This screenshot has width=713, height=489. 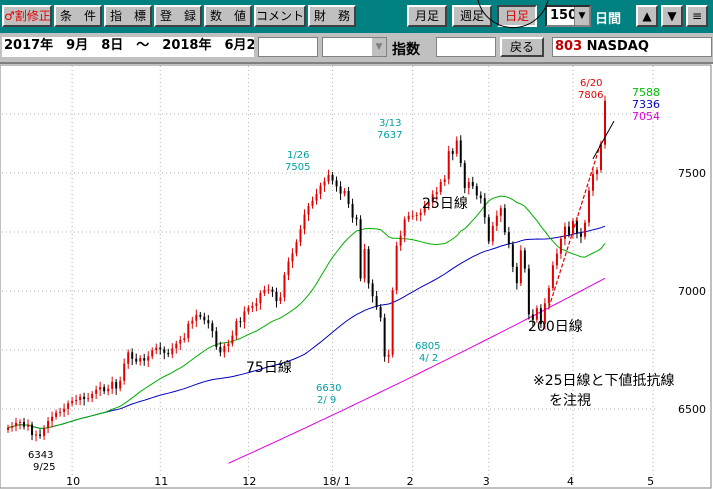 What do you see at coordinates (486, 481) in the screenshot?
I see `x-tick-label: 3` at bounding box center [486, 481].